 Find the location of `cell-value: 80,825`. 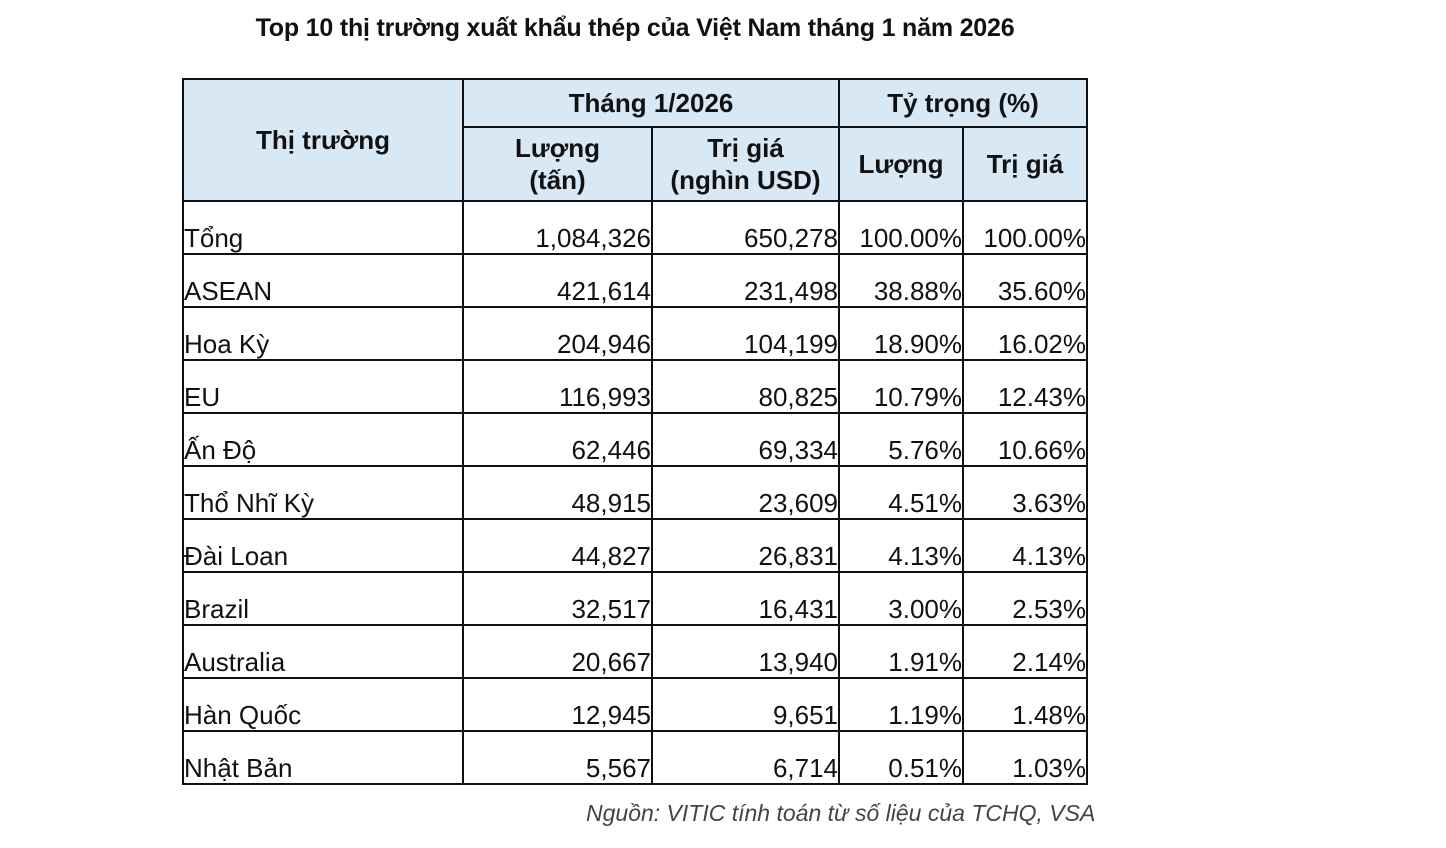

cell-value: 80,825 is located at coordinates (745, 386).